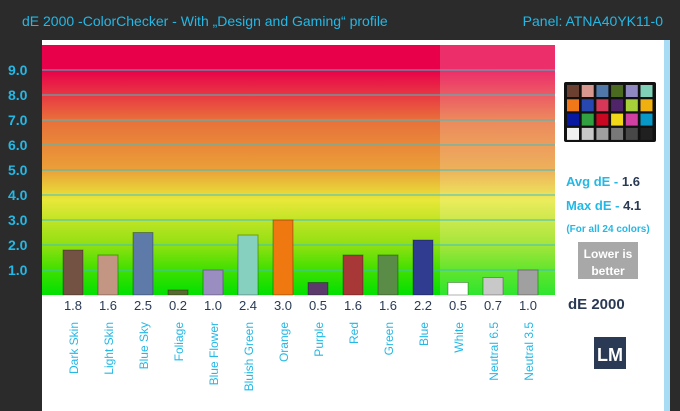 The image size is (680, 411). Describe the element at coordinates (458, 289) in the screenshot. I see `bar-white` at that location.